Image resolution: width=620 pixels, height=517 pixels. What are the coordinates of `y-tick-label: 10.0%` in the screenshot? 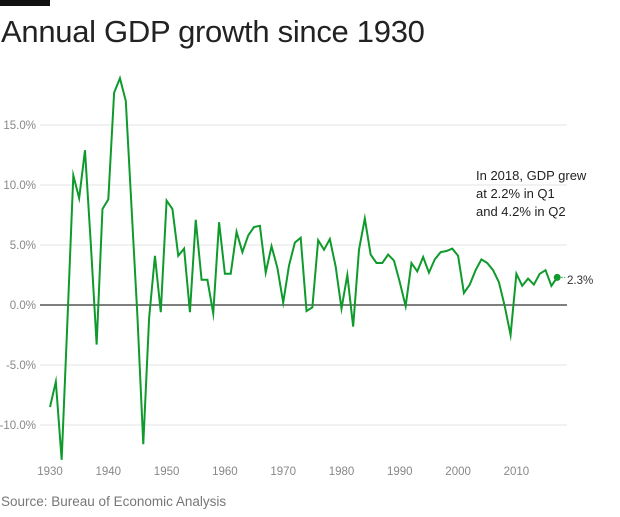 It's located at (19, 186).